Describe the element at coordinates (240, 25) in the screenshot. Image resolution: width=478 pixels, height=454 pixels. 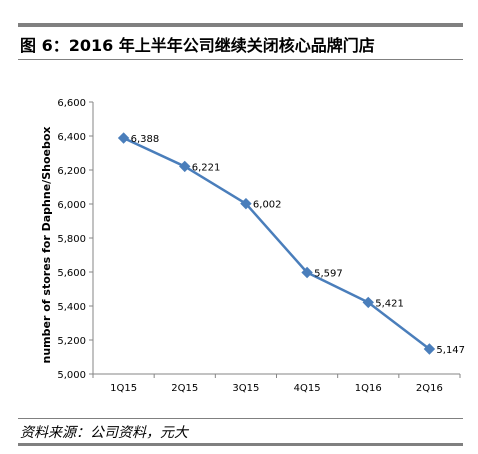
I see `top-rule-thick` at that location.